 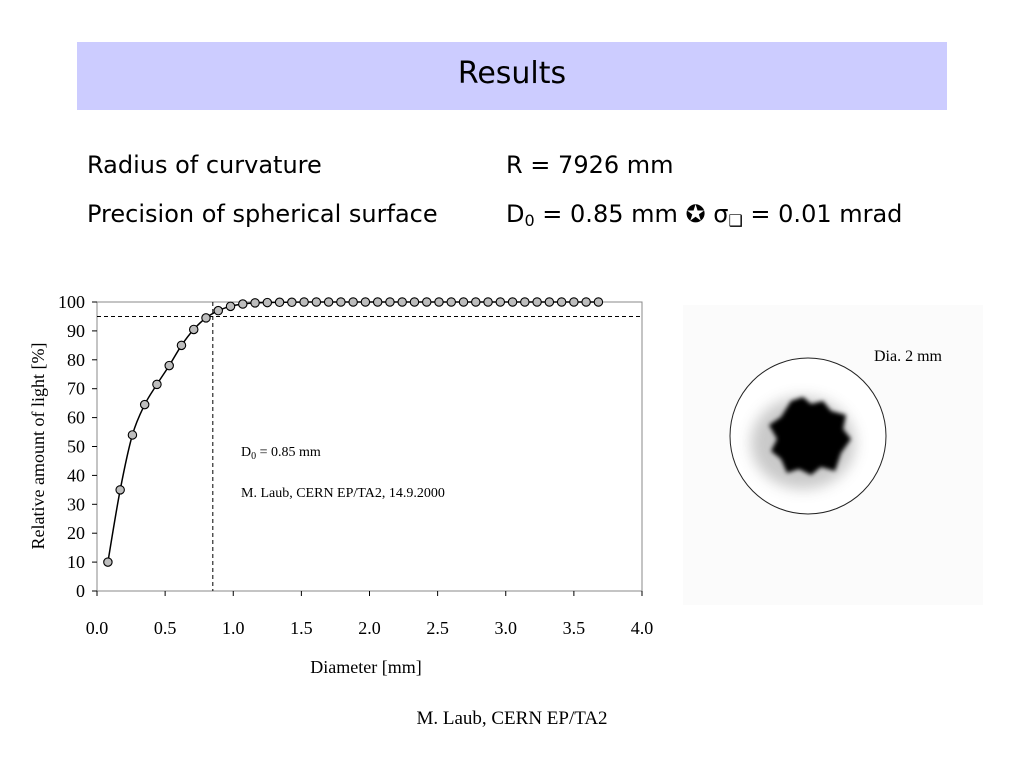 I want to click on spec-label-precision: Precision of spherical surface, so click(x=262, y=214).